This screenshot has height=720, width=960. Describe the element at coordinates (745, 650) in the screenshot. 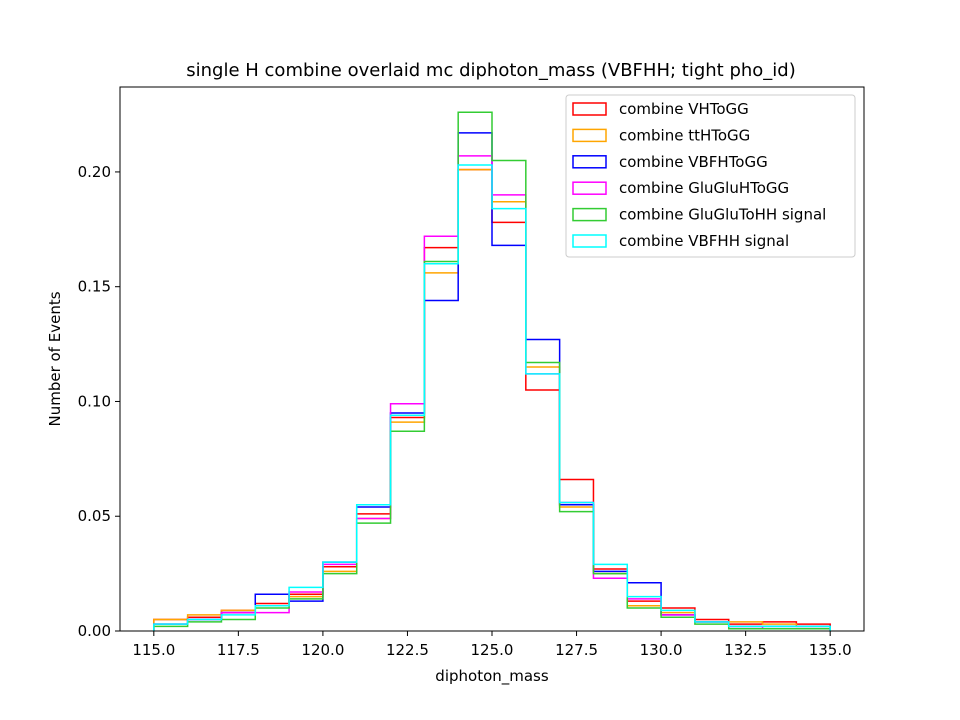

I see `x-tick-label: 132.5` at that location.